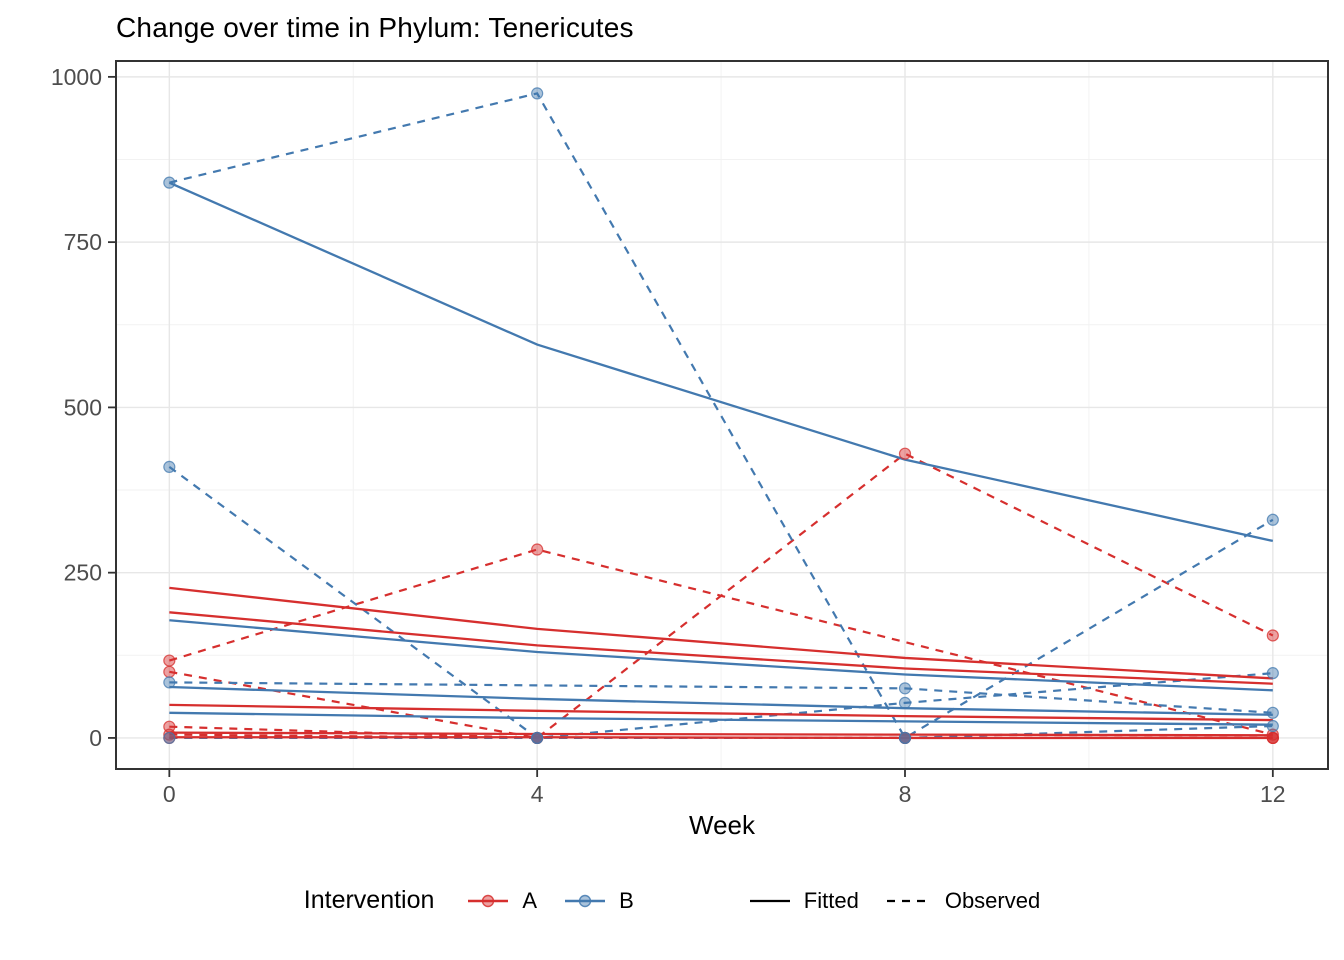 This screenshot has height=960, width=1344. I want to click on y-tick-label: 1000, so click(76, 77).